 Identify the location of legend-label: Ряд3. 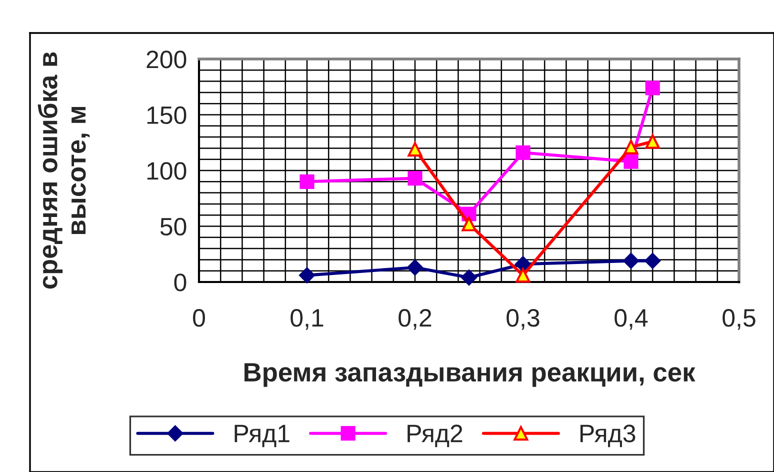
(608, 436).